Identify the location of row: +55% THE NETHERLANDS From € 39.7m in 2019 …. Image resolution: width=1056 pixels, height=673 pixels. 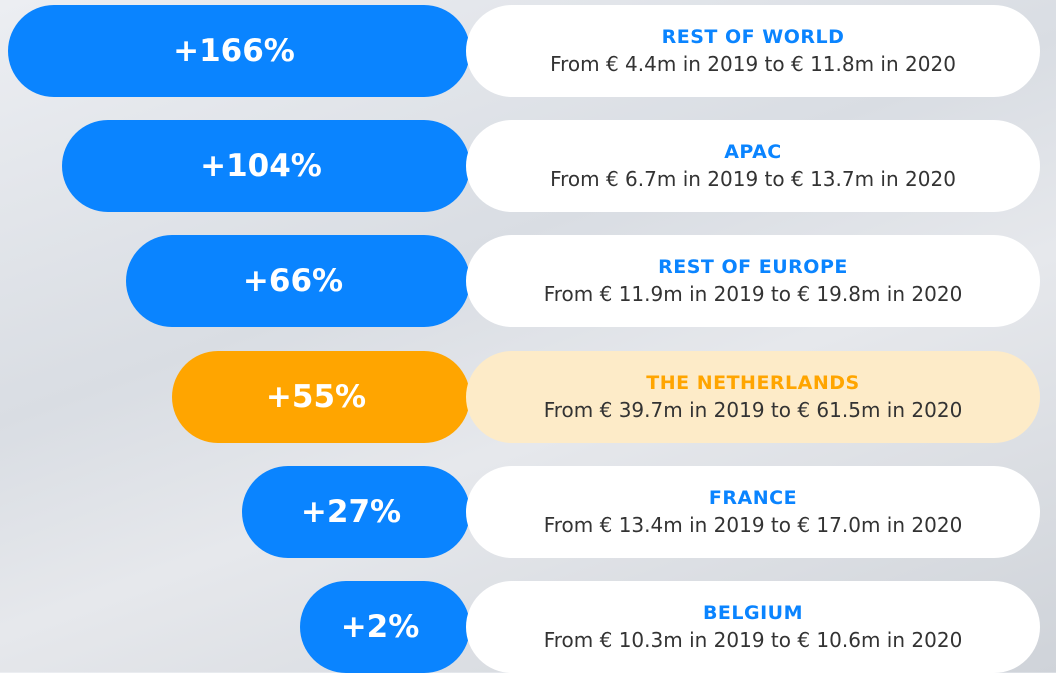
(528, 397).